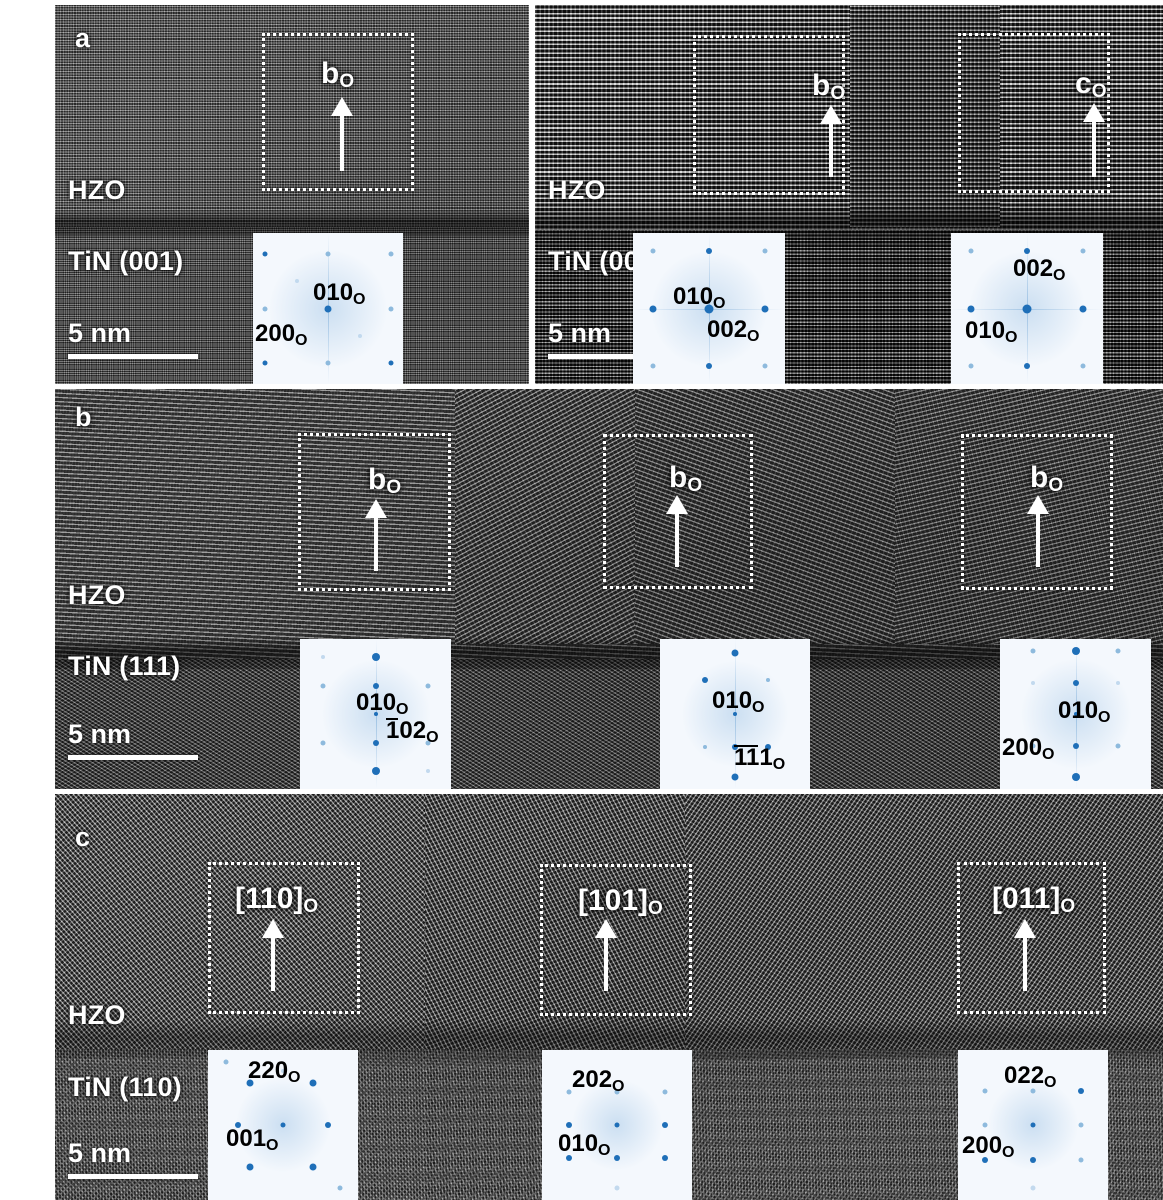  What do you see at coordinates (1090, 85) in the screenshot?
I see `direction-label-c-o: cO` at bounding box center [1090, 85].